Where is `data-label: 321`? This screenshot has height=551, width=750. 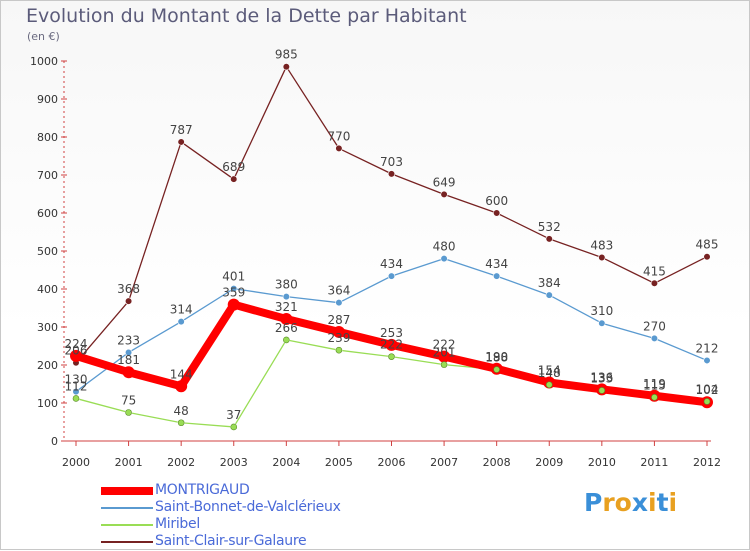
data-label: 321 is located at coordinates (286, 307).